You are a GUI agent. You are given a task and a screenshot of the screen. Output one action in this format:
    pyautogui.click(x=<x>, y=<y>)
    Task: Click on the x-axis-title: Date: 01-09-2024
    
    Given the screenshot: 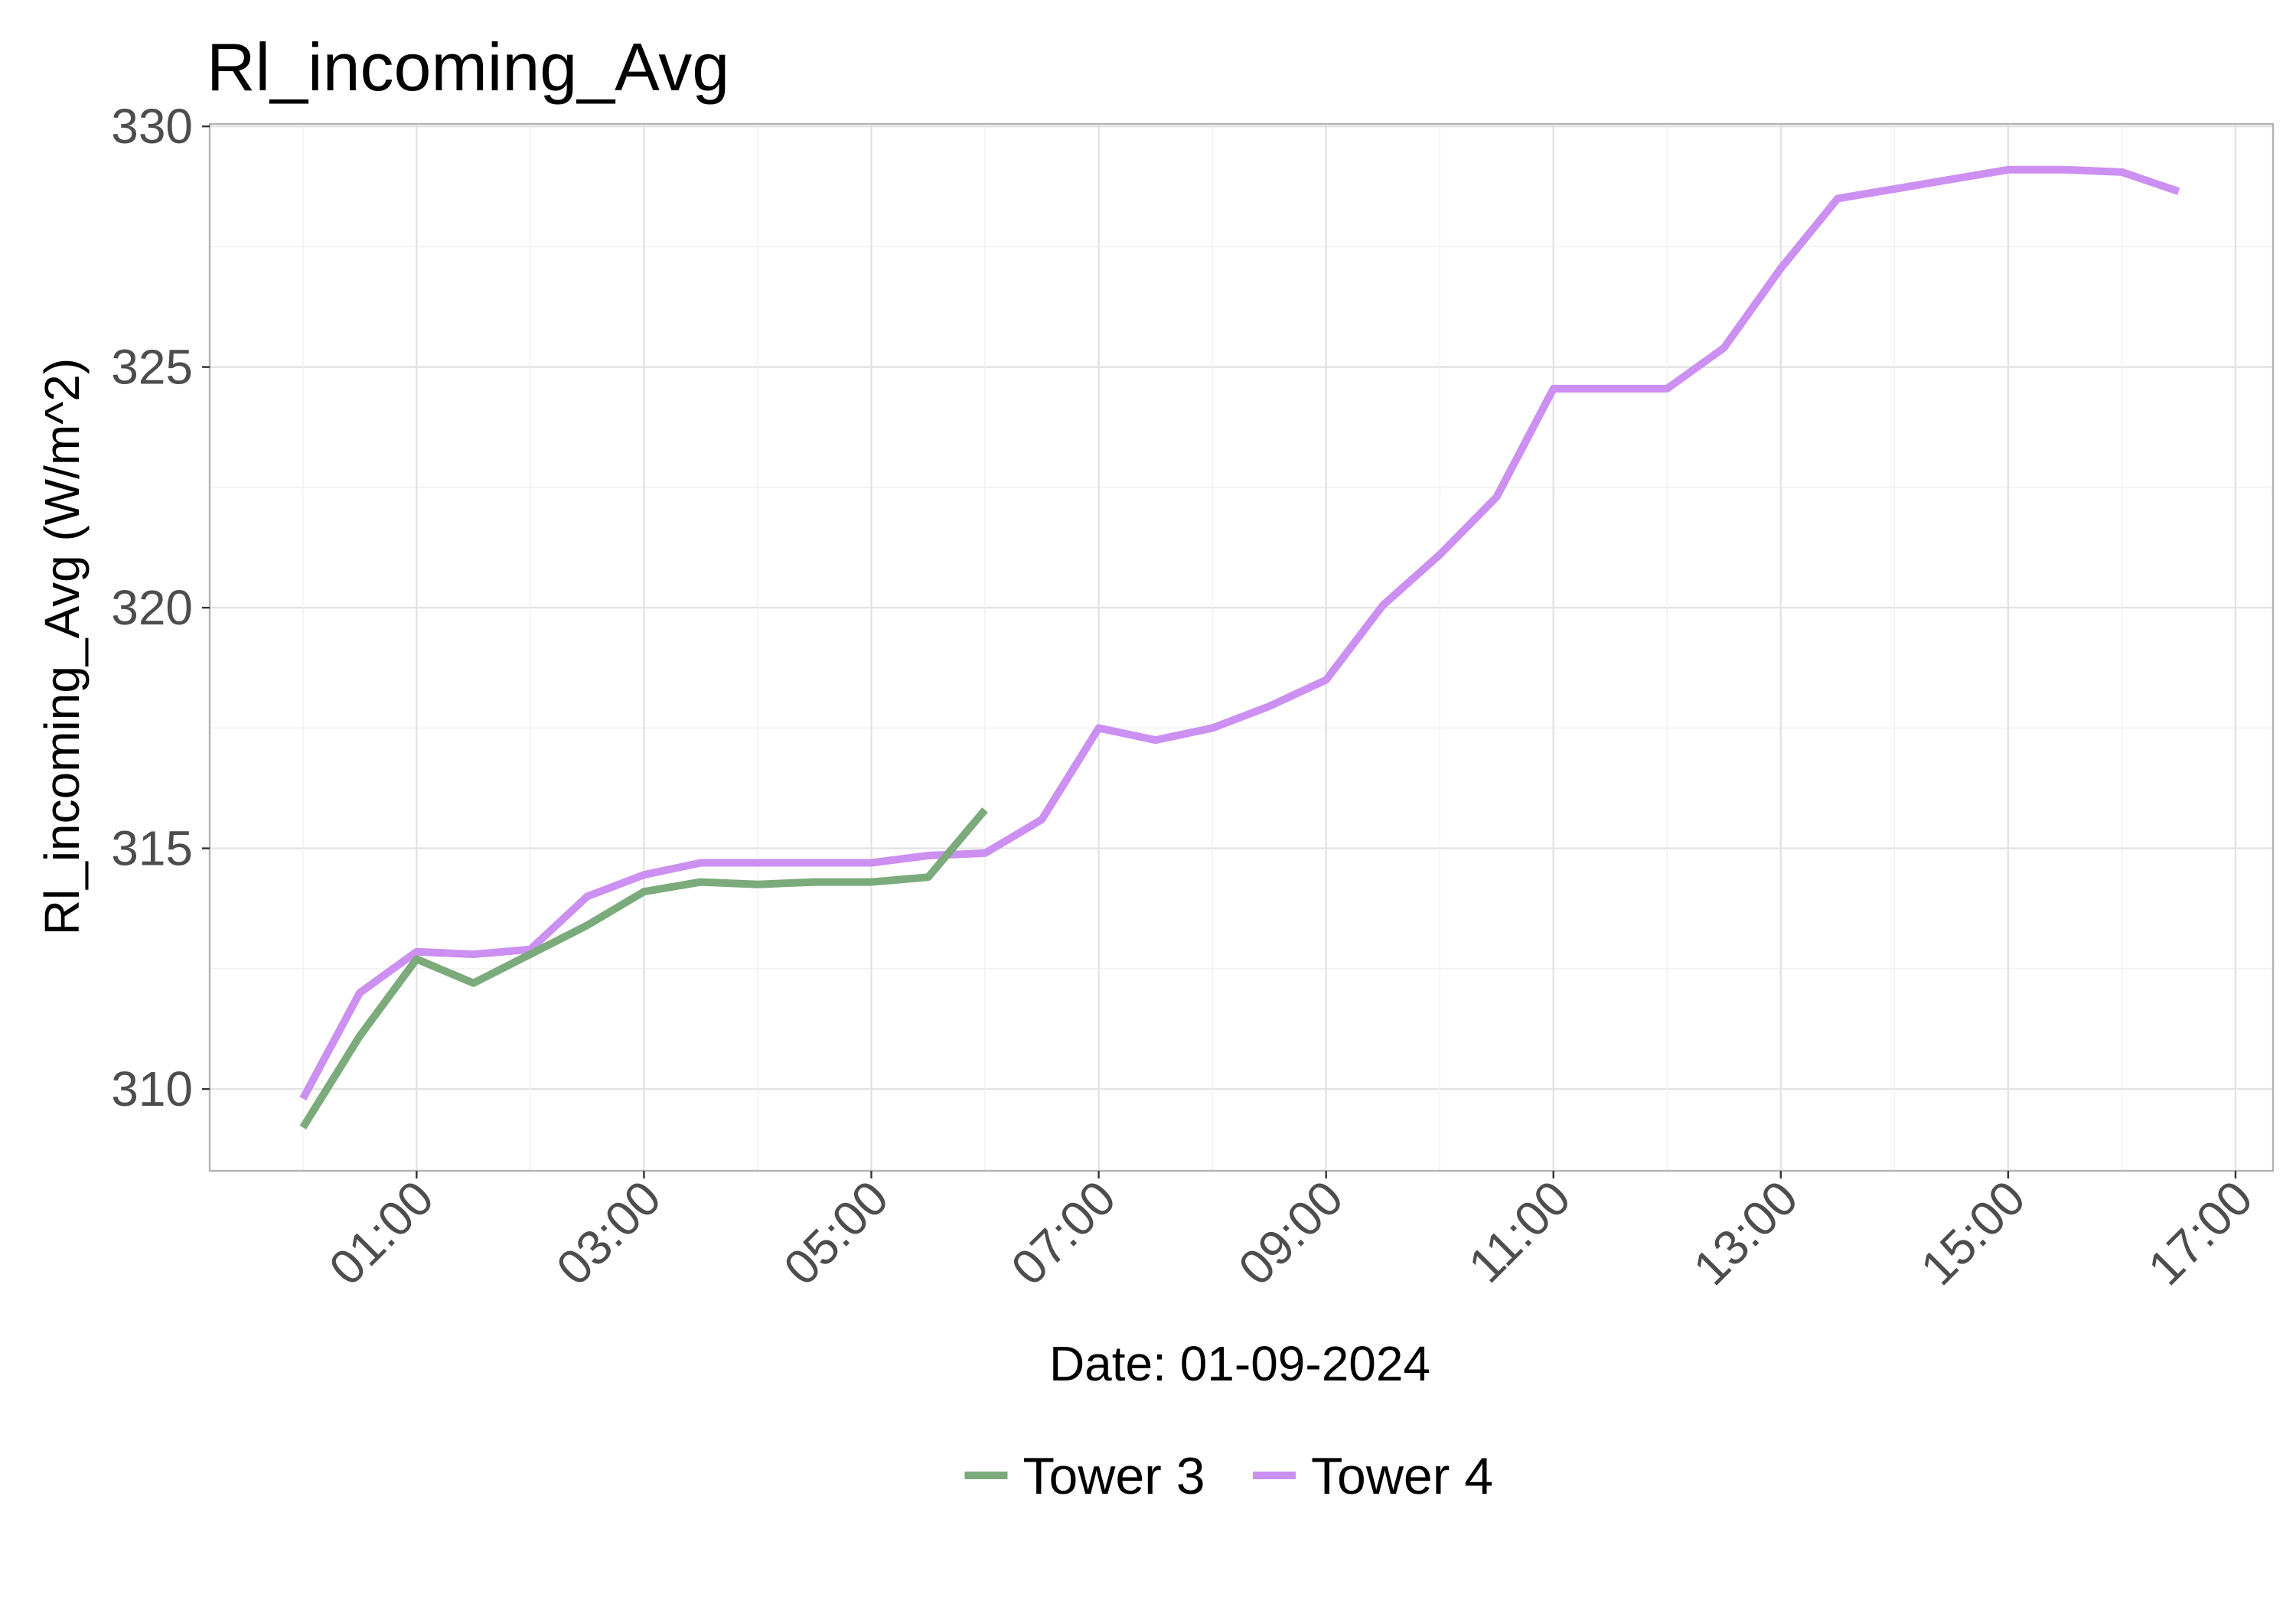 What is the action you would take?
    pyautogui.click(x=1239, y=1363)
    